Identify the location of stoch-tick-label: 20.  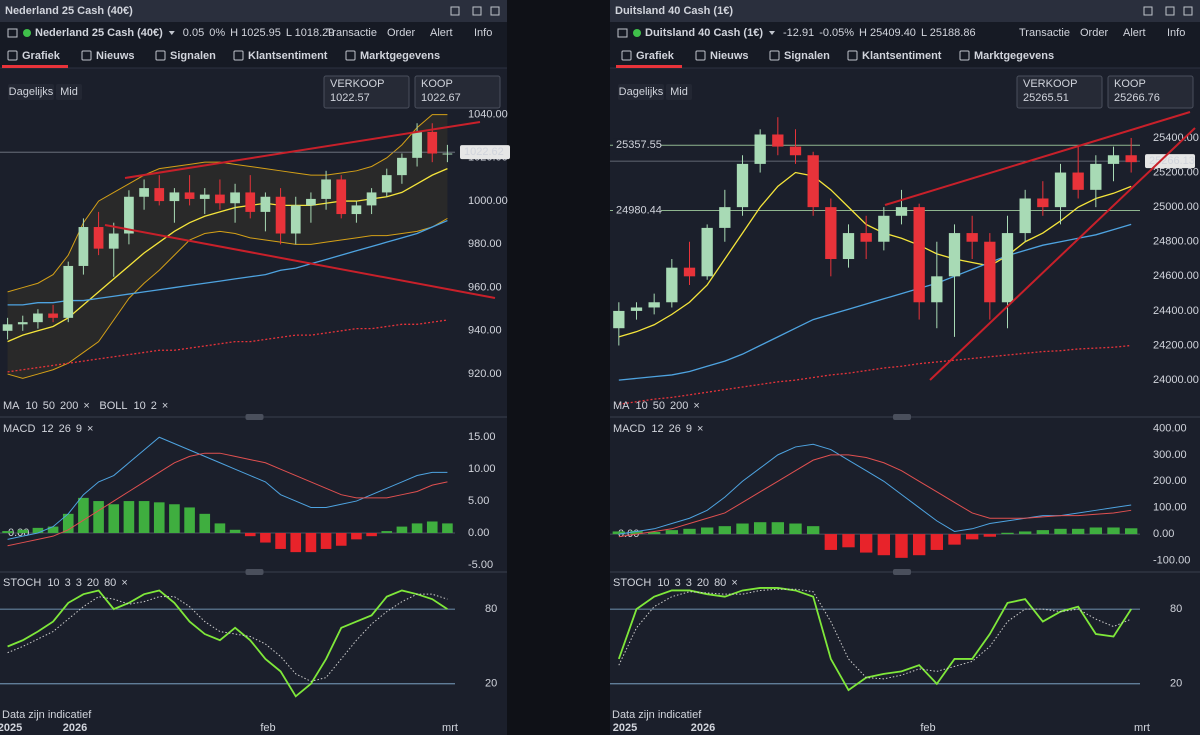
(491, 684).